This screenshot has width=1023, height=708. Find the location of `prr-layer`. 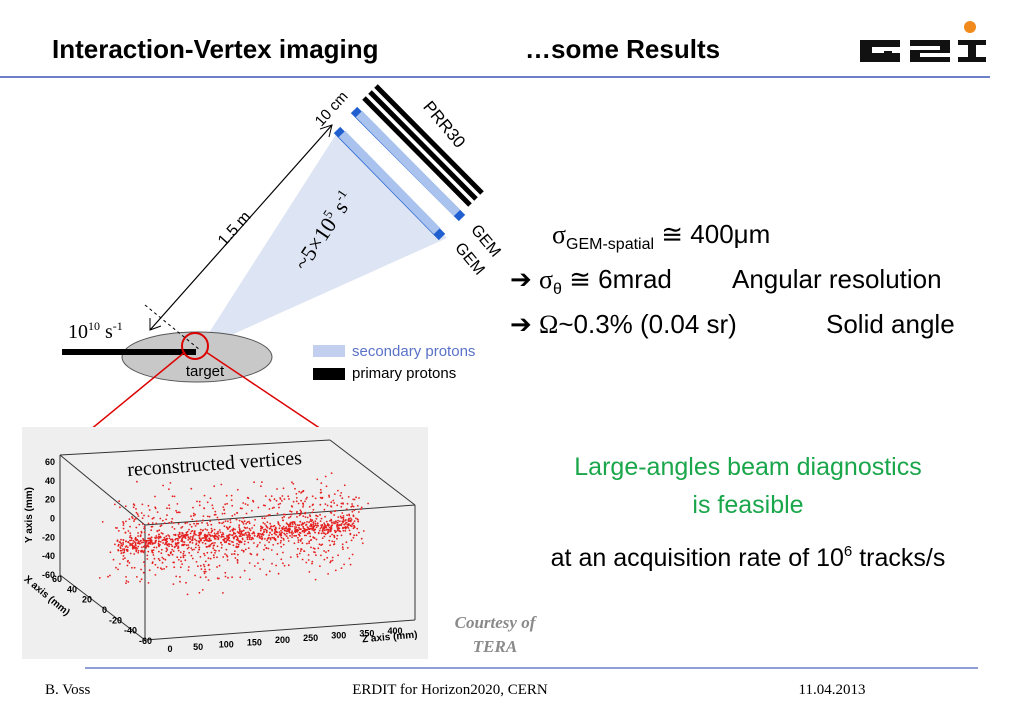

prr-layer is located at coordinates (417, 151).